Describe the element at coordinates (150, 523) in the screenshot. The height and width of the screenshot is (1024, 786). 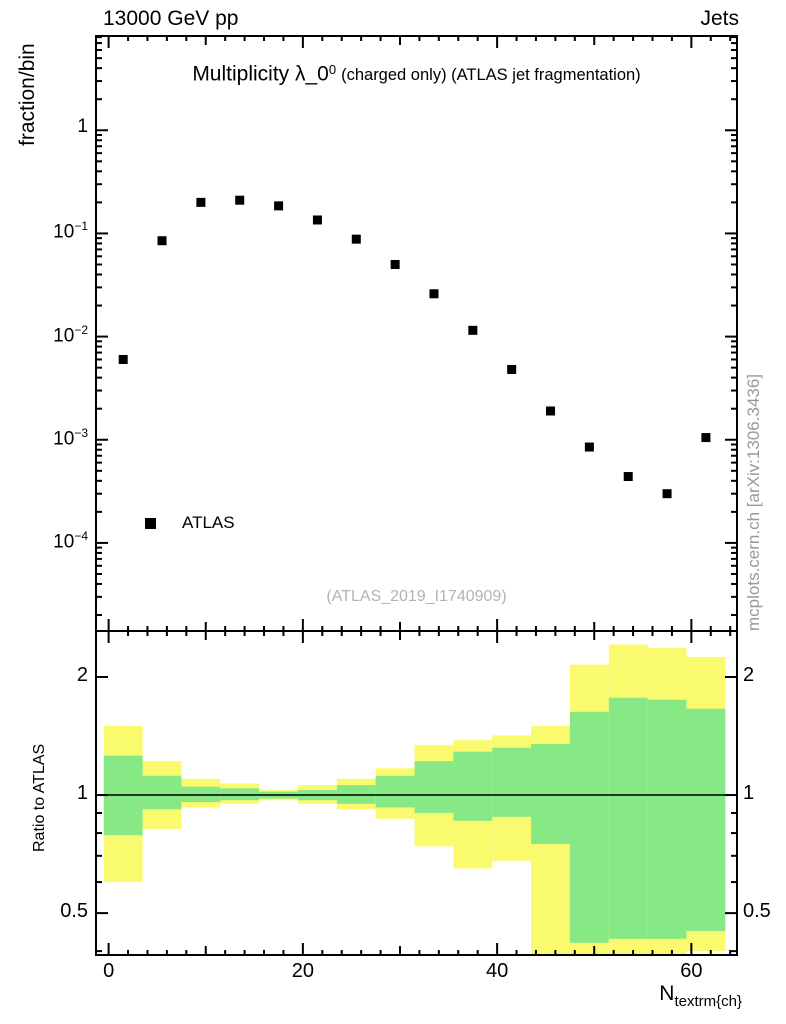
I see `legend-marker-square` at that location.